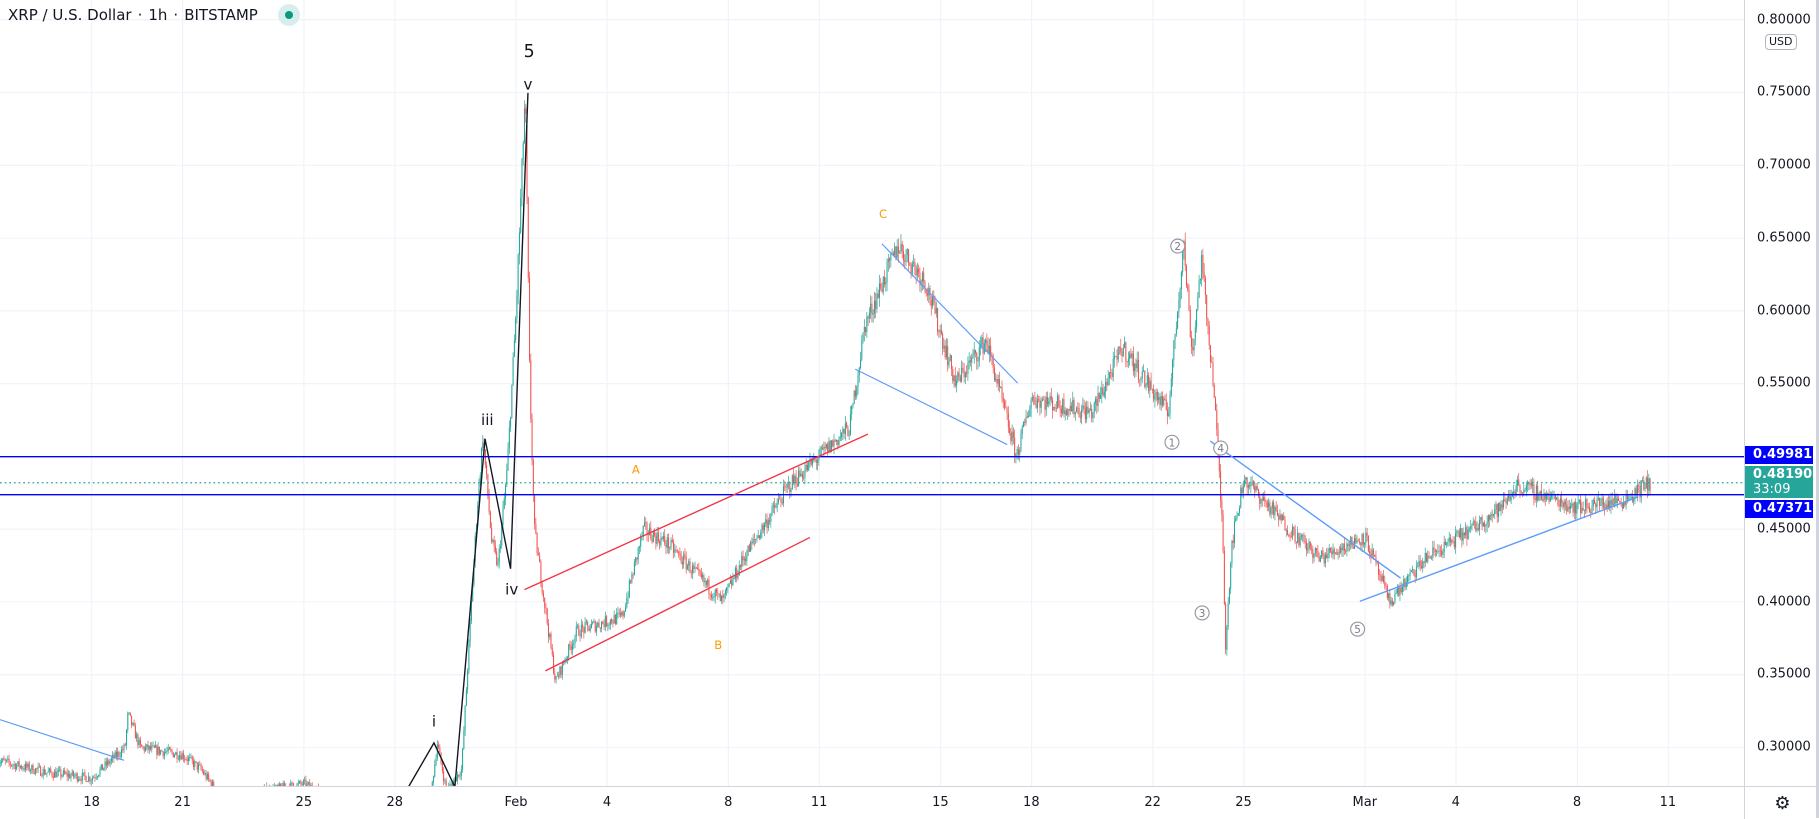 The width and height of the screenshot is (1819, 819). I want to click on wave-label: iii, so click(487, 420).